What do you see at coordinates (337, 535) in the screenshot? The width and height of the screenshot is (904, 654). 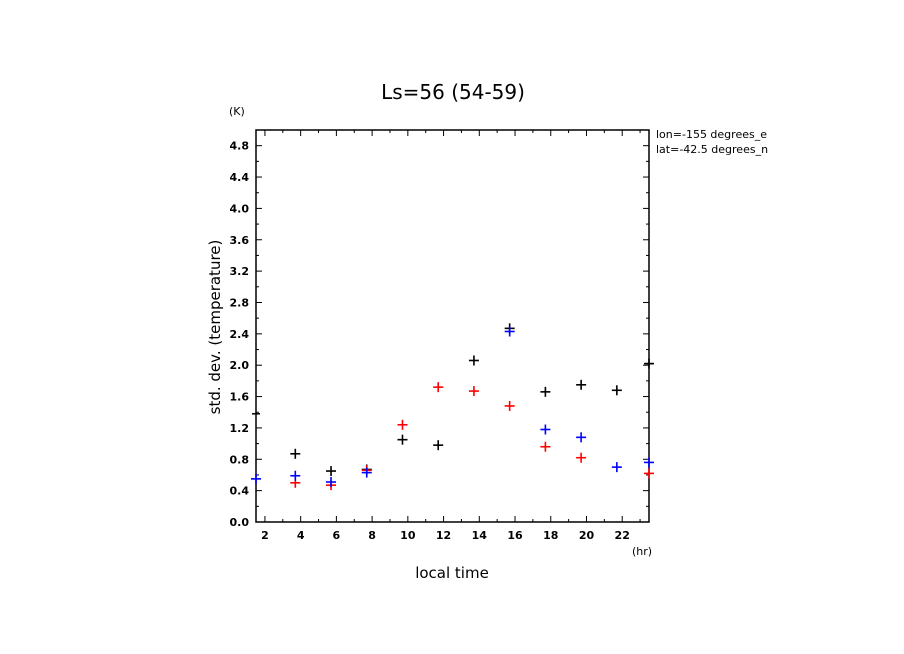 I see `x-tick-label: 6` at bounding box center [337, 535].